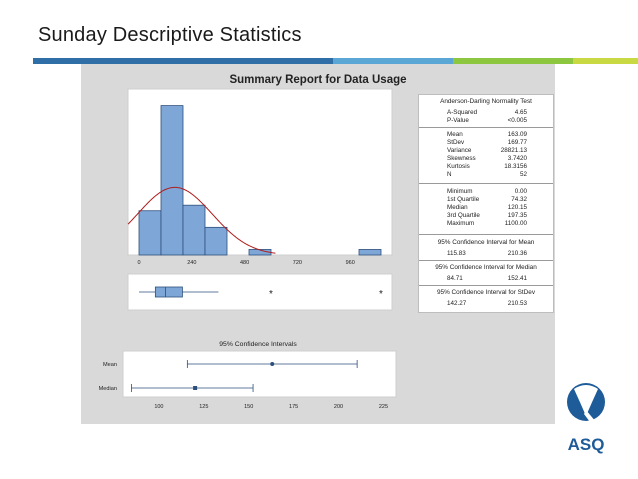 The width and height of the screenshot is (638, 479). I want to click on report-title: Summary Report for Data Usage, so click(318, 80).